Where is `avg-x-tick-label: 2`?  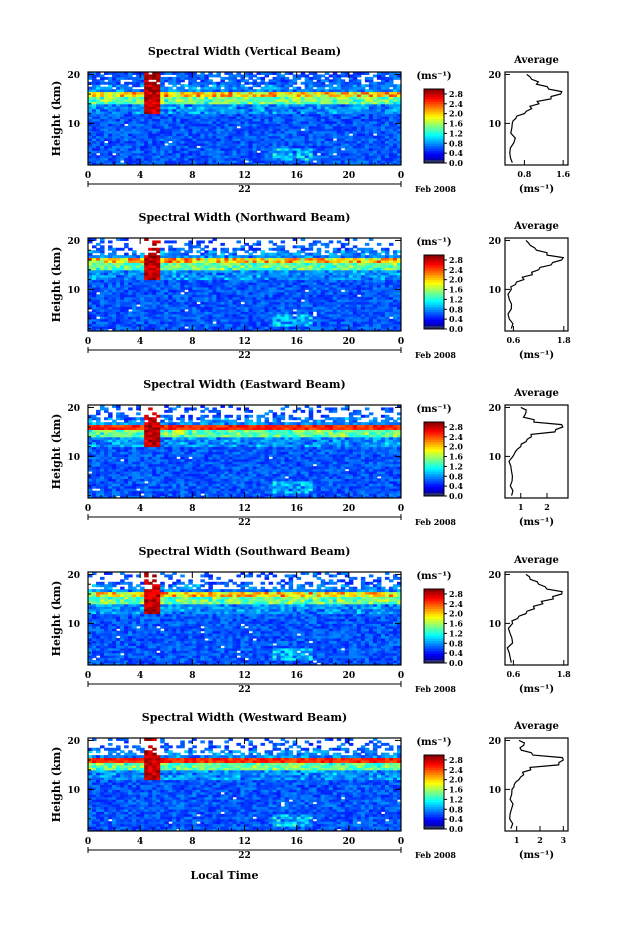 avg-x-tick-label: 2 is located at coordinates (540, 840).